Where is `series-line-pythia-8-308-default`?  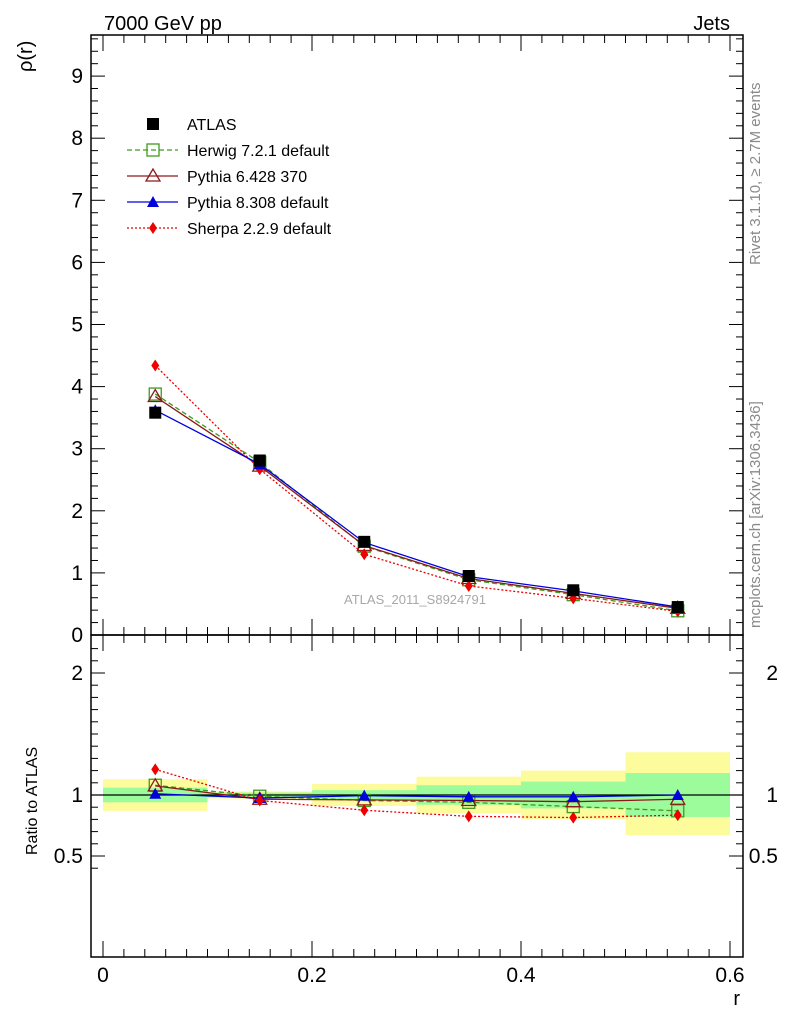 series-line-pythia-8-308-default is located at coordinates (416, 508).